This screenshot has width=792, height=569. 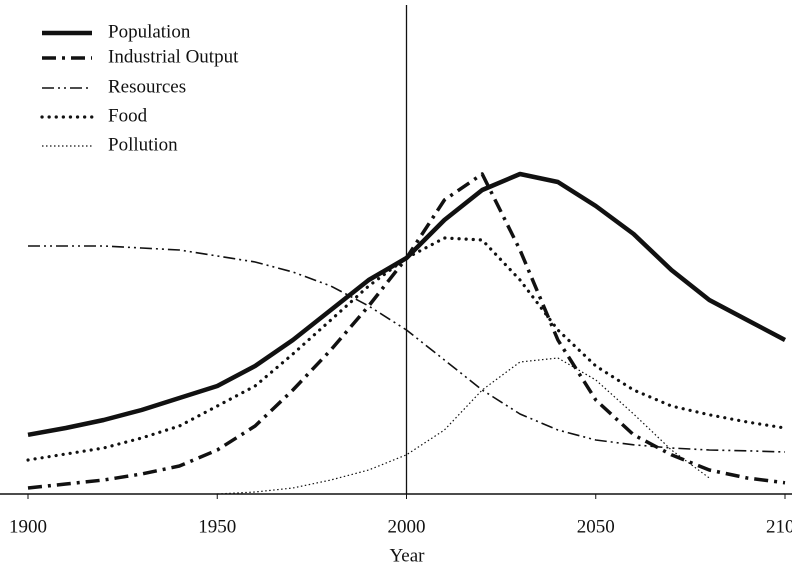 What do you see at coordinates (407, 555) in the screenshot?
I see `x-axis-label: Year` at bounding box center [407, 555].